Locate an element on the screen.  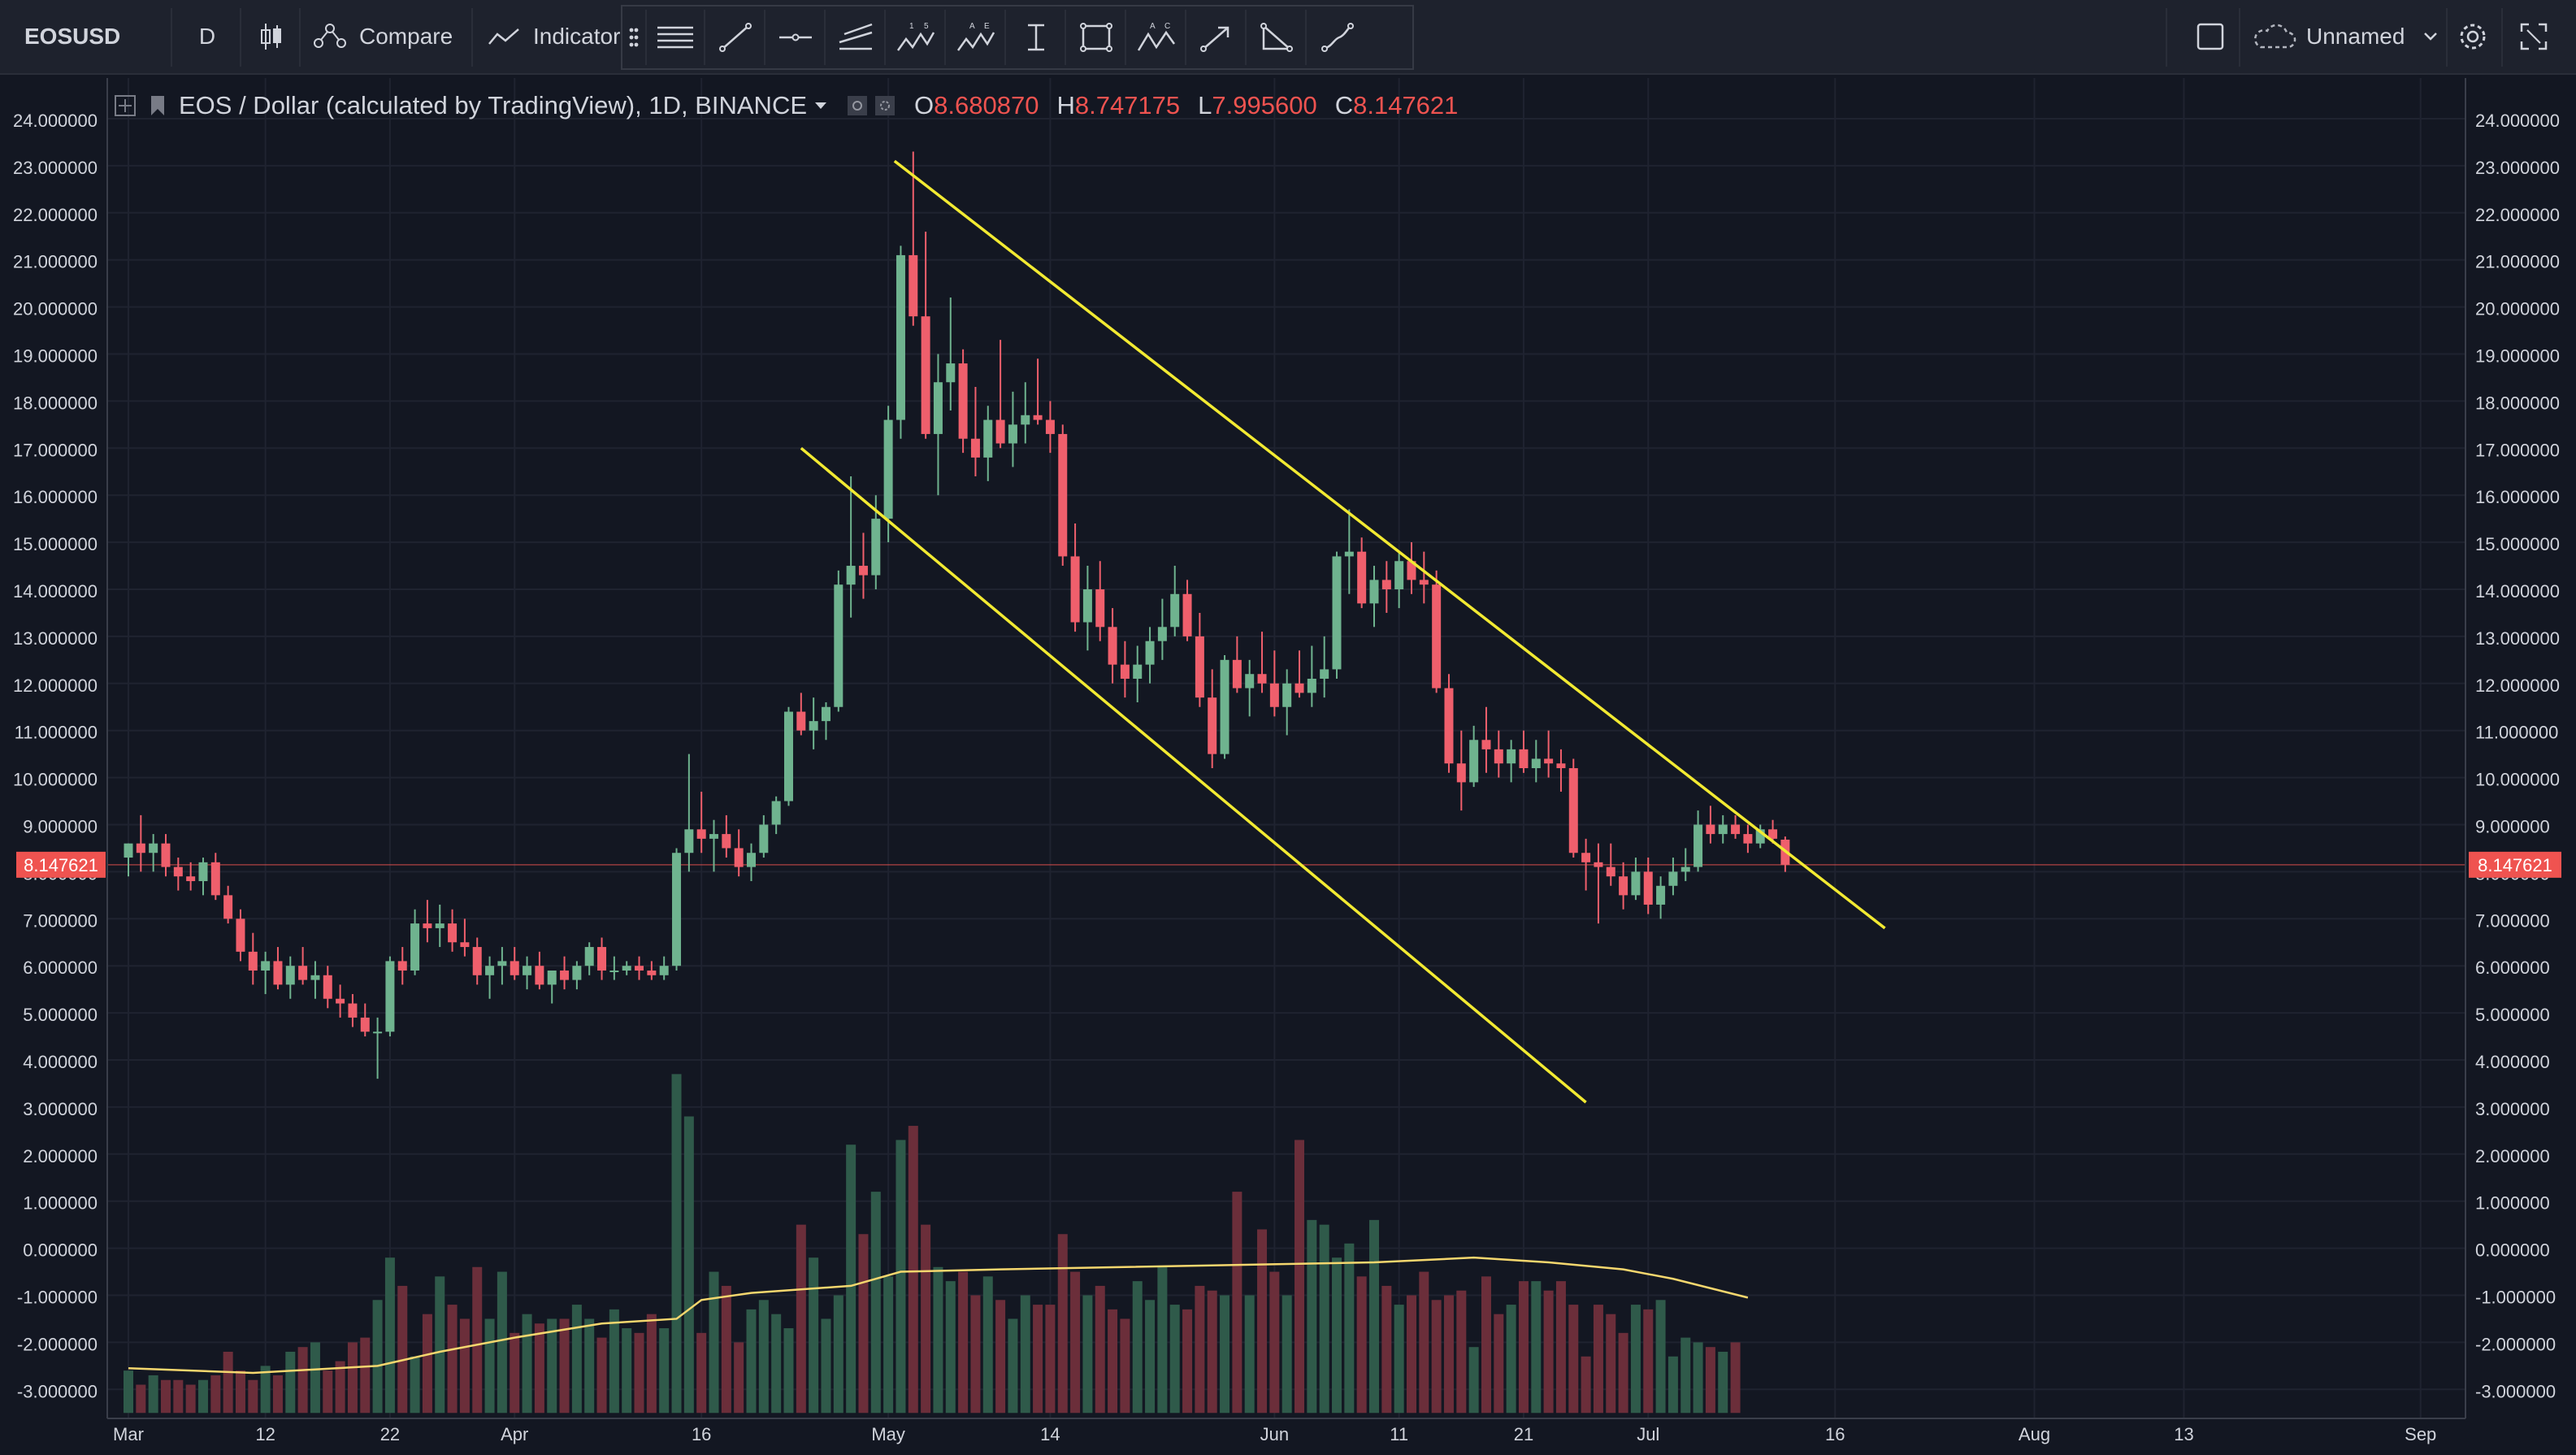
y-tick-label-right: 16.000000 is located at coordinates (2517, 497).